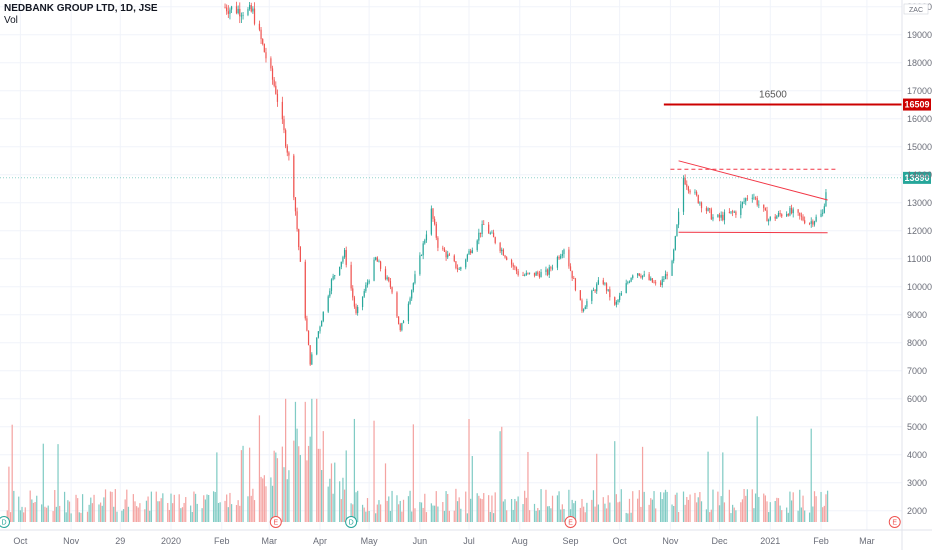  Describe the element at coordinates (919, 35) in the screenshot. I see `y-tick-label: 19000` at that location.